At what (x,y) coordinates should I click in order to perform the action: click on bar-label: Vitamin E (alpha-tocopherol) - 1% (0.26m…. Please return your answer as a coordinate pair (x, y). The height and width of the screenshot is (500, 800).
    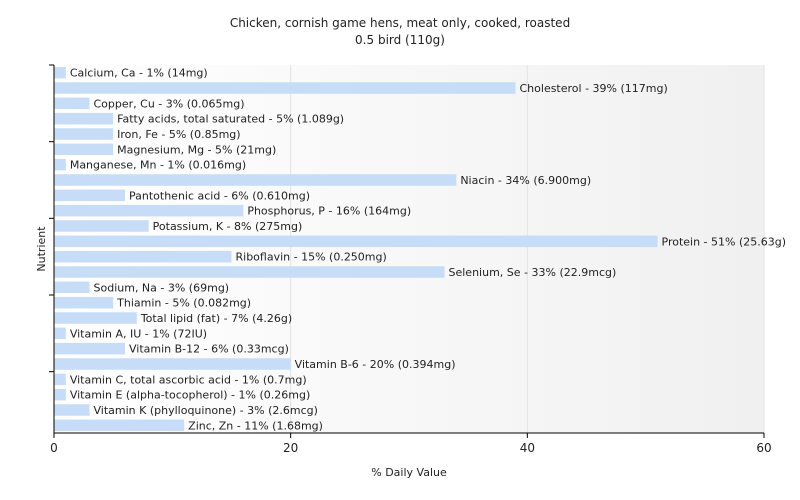
    Looking at the image, I should click on (190, 395).